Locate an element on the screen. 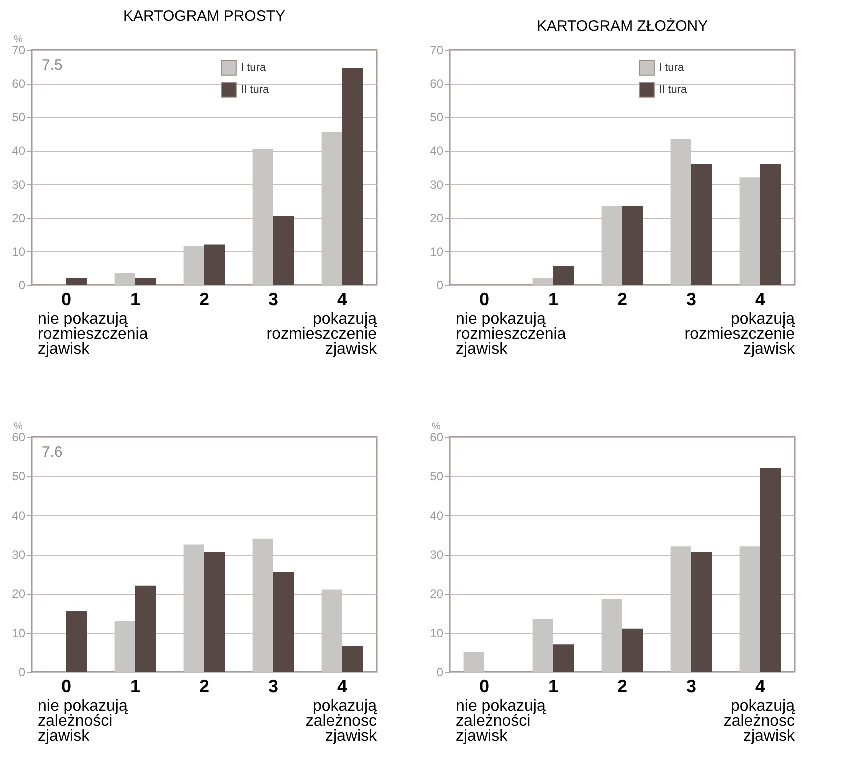 The height and width of the screenshot is (766, 868). chart-title: KARTOGRAM ZŁOŻONY is located at coordinates (622, 26).